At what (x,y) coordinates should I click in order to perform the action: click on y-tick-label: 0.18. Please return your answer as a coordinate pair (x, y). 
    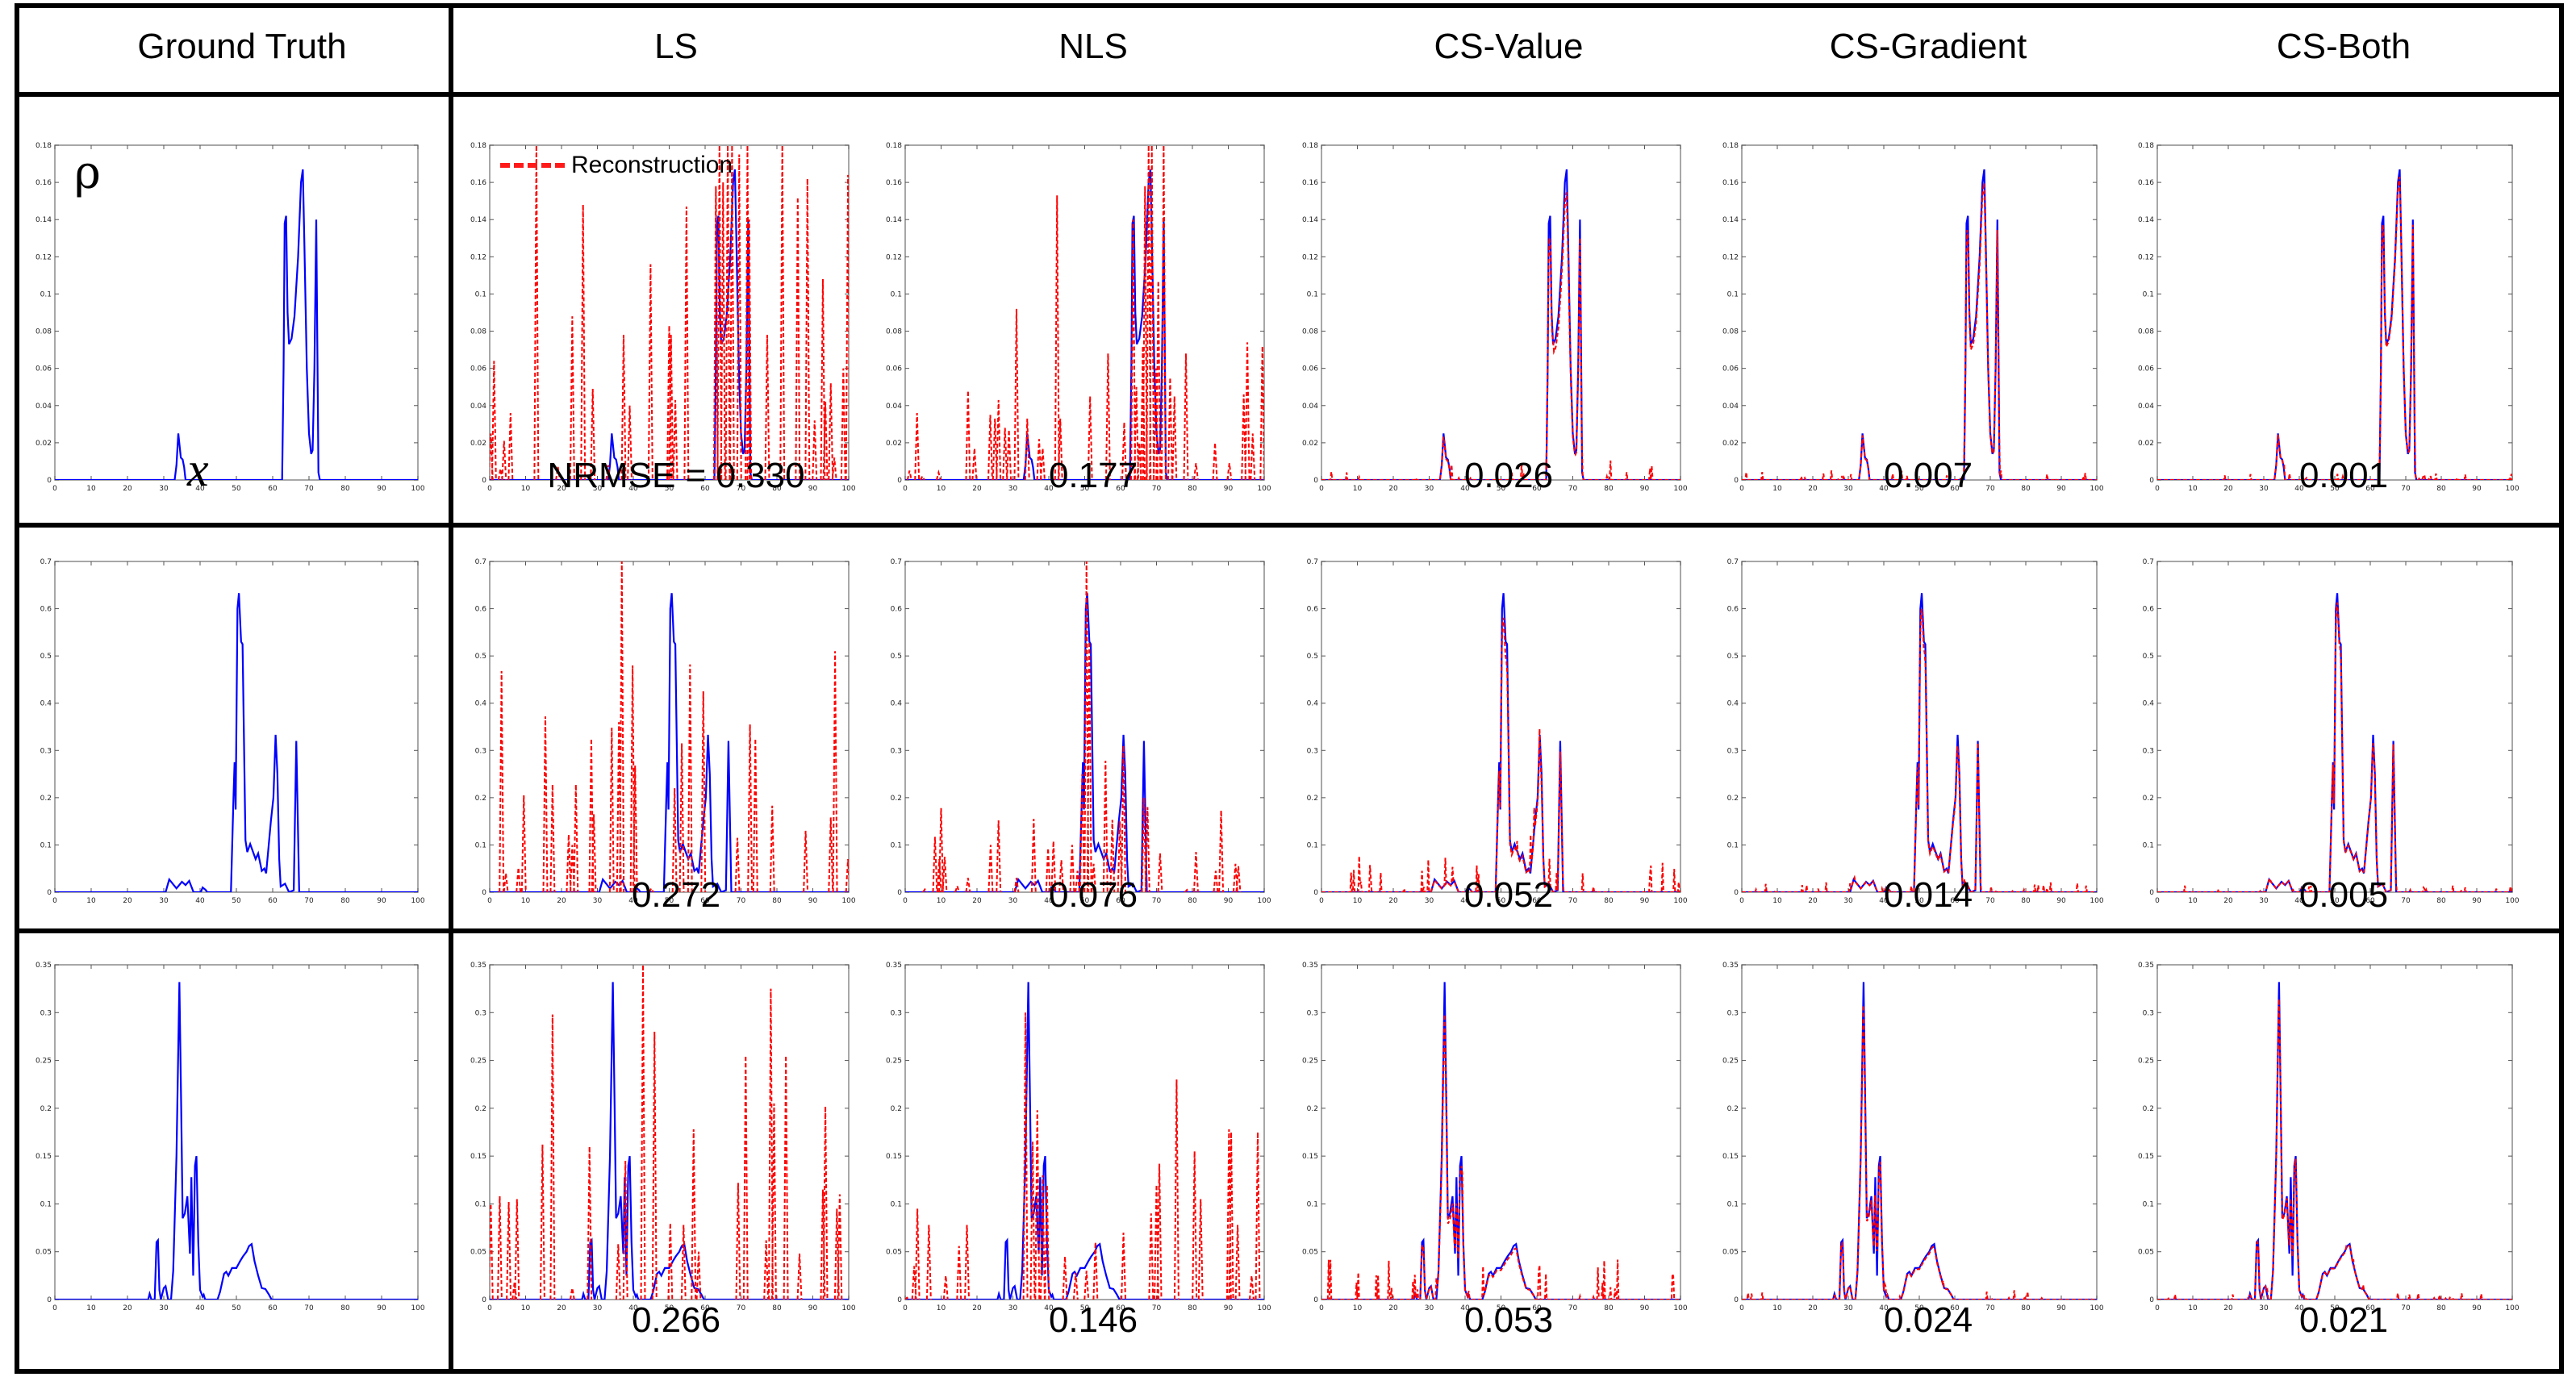
    Looking at the image, I should click on (1310, 146).